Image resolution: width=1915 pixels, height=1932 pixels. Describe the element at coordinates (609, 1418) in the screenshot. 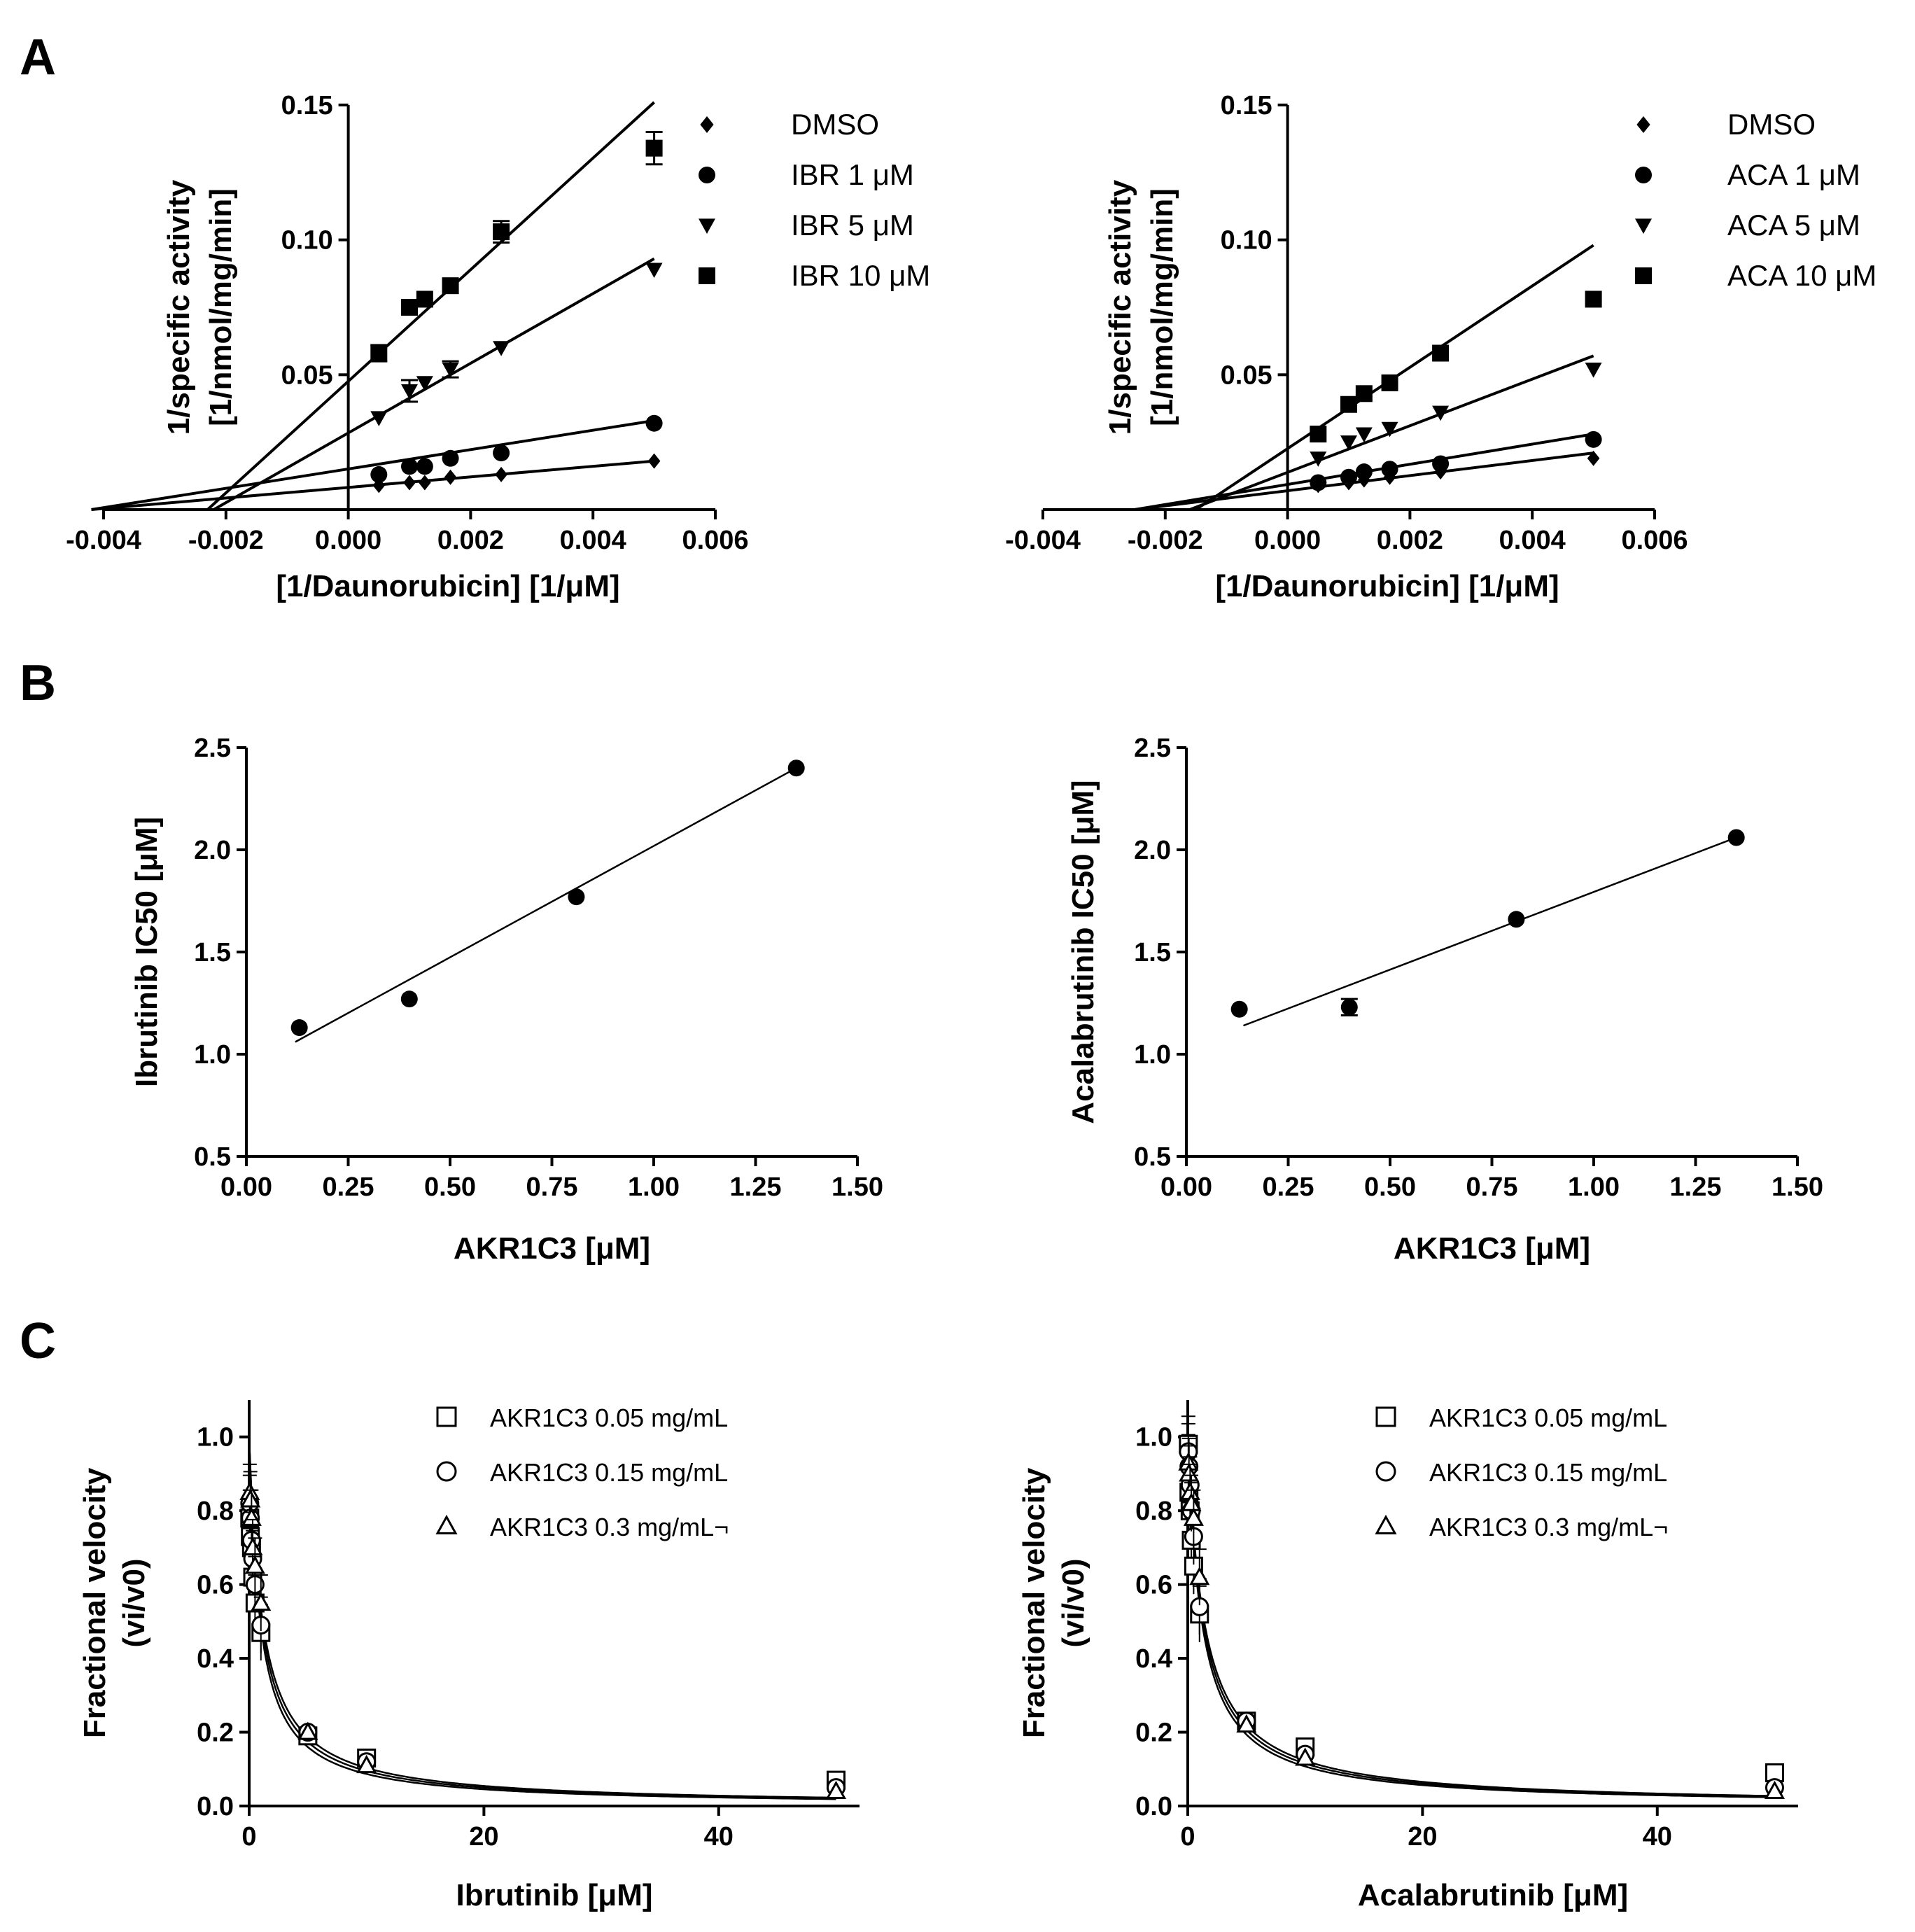

I see `legend-label: AKR1C3 0.05 mg/mL` at that location.